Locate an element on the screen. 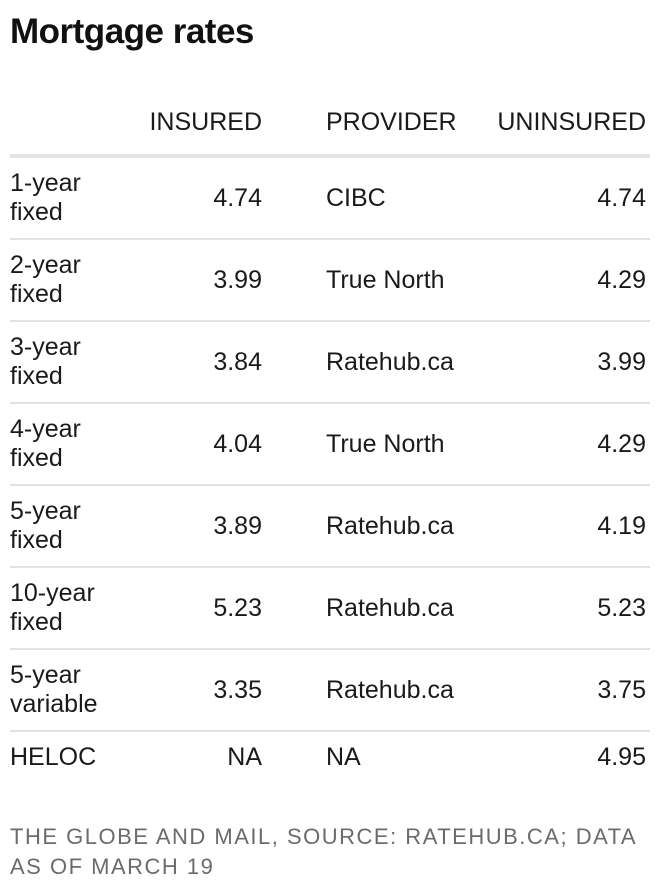  table-row: 10-year fixed 5.23 Ratehub.ca 5.23 is located at coordinates (330, 609).